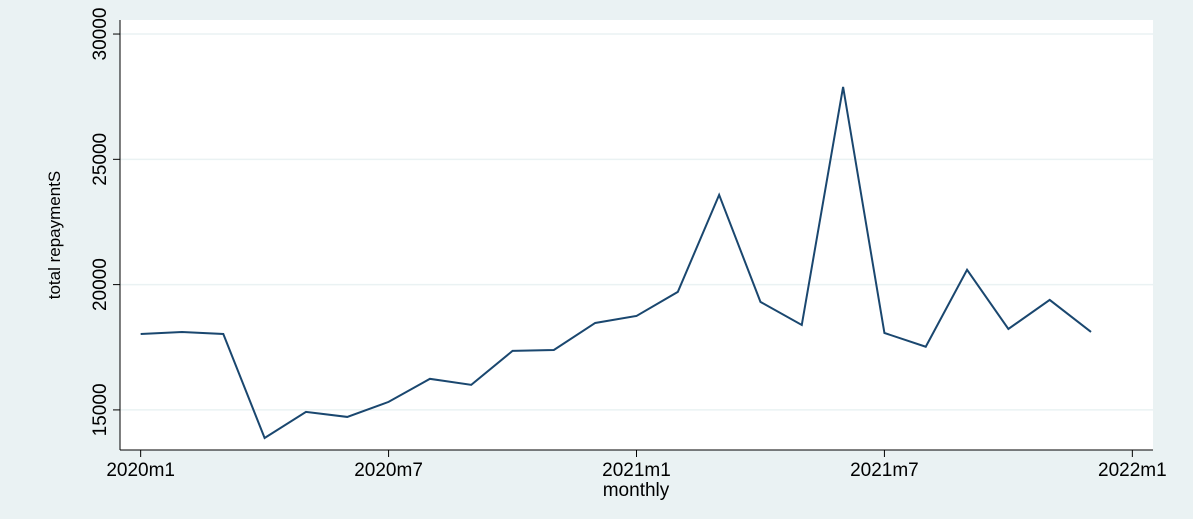 This screenshot has height=519, width=1193. What do you see at coordinates (388, 470) in the screenshot?
I see `x-tick-label: 2020m7` at bounding box center [388, 470].